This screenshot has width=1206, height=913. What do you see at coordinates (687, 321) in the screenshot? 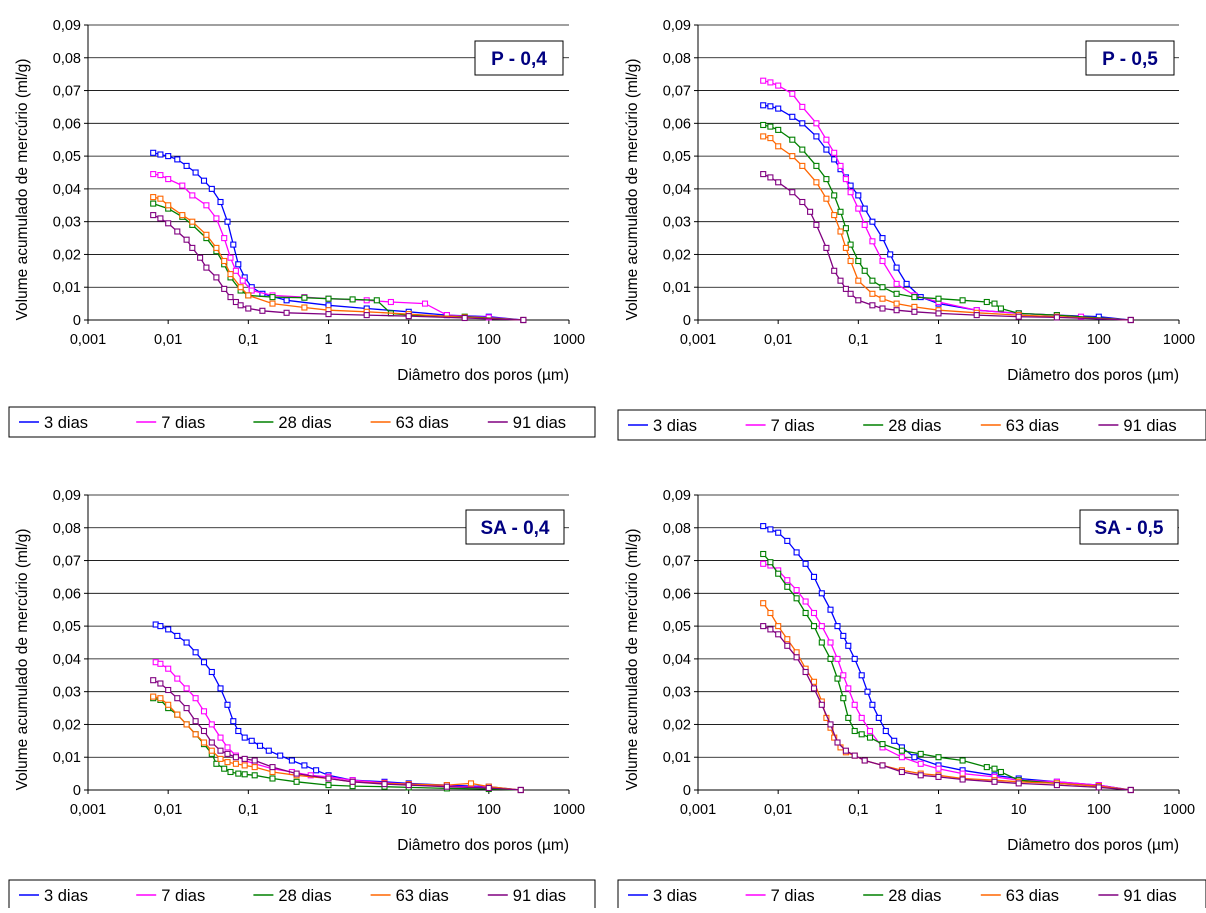
I see `y-tick-label: 0` at bounding box center [687, 321].